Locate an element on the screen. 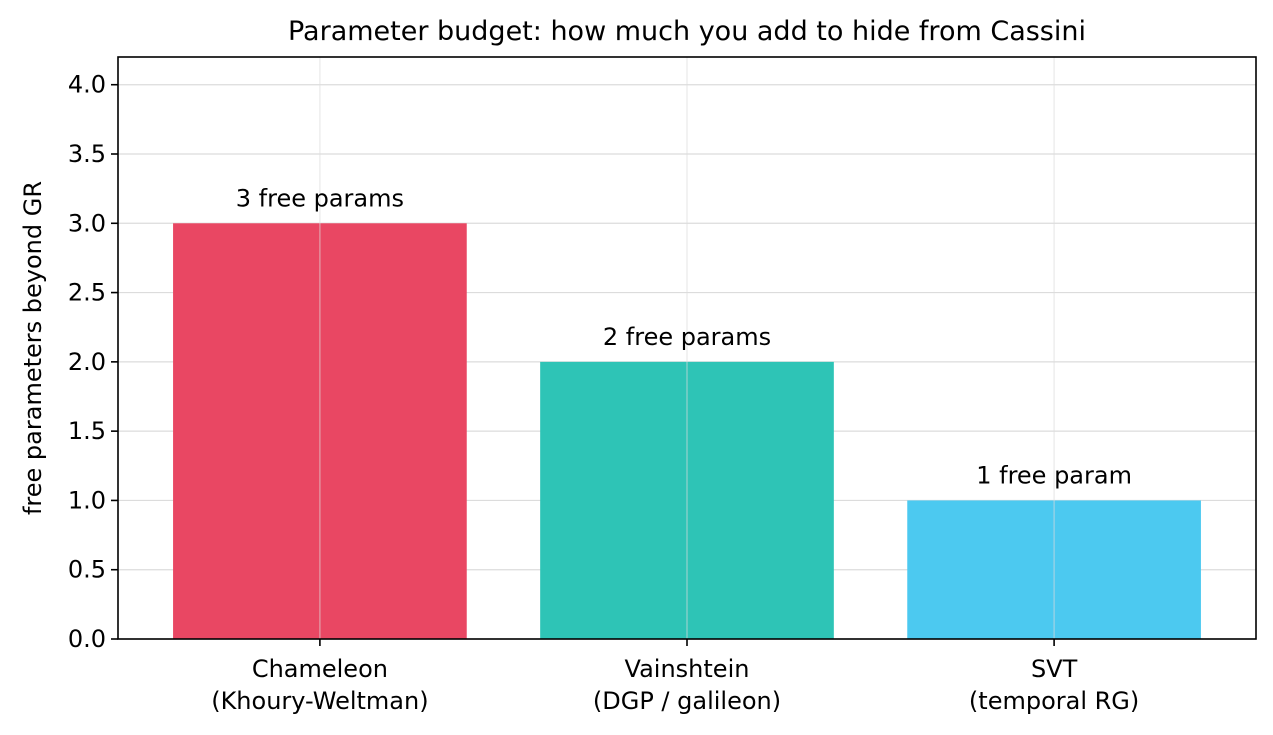 This screenshot has height=735, width=1273. x-tick-label: (Khoury-Weltman) is located at coordinates (319, 701).